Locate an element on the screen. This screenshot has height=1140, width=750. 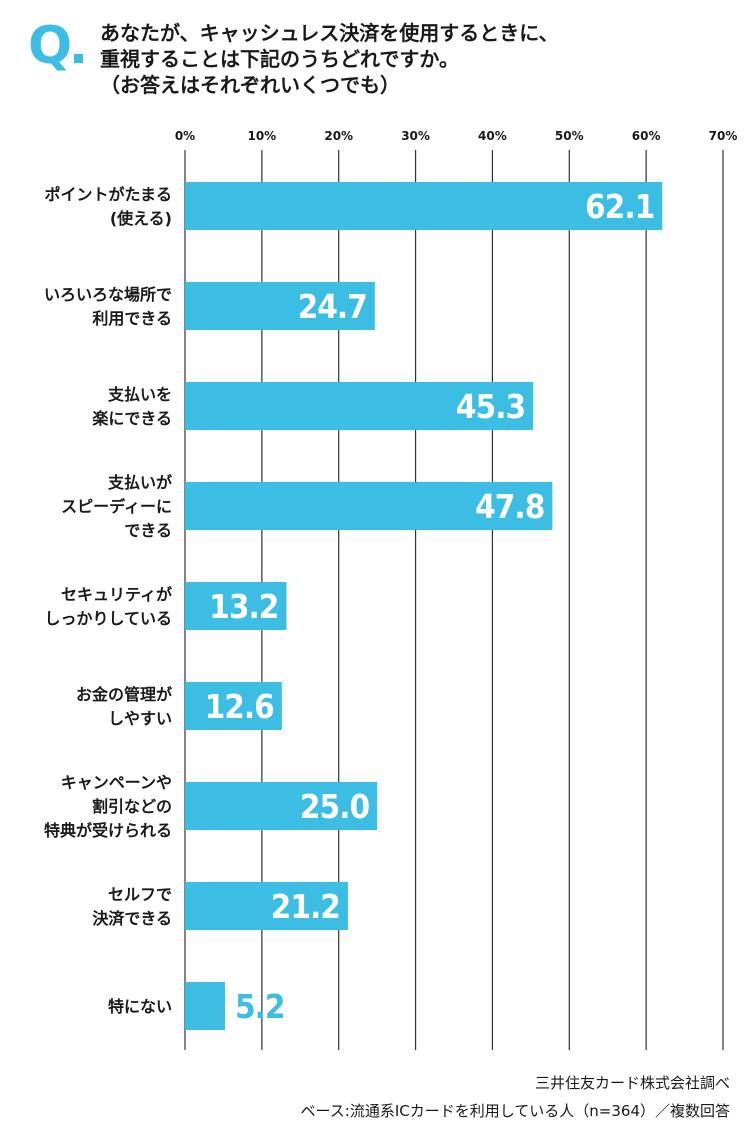
data-label: 5.2 is located at coordinates (260, 1006).